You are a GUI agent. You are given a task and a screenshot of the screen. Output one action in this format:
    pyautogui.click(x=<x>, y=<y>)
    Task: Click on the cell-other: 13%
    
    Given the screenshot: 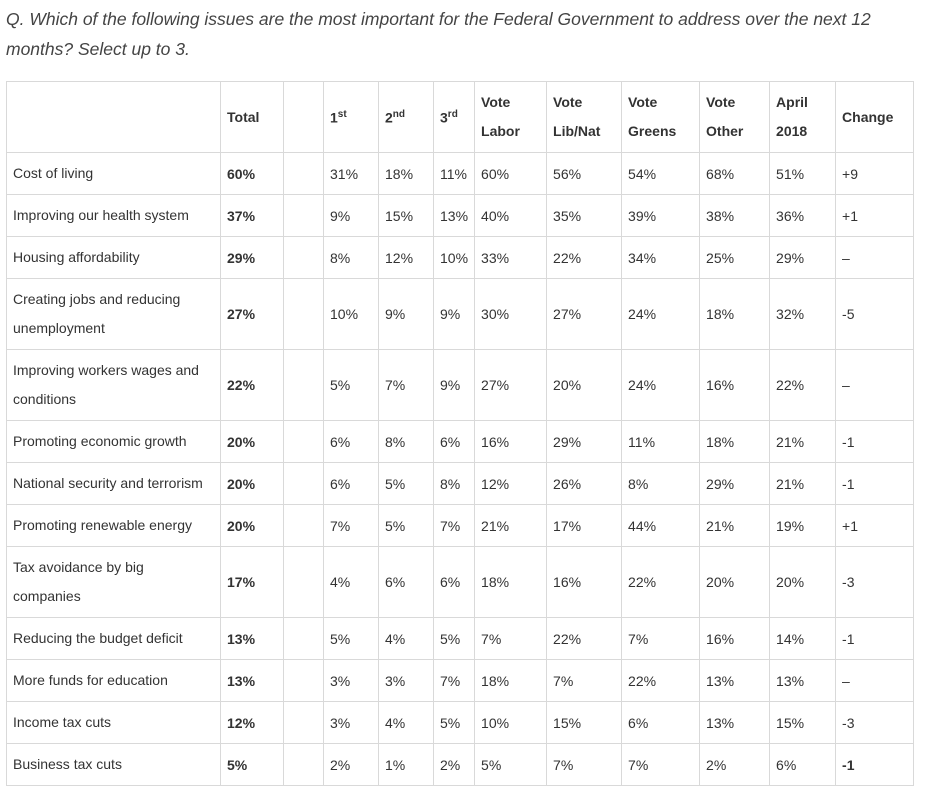 What is the action you would take?
    pyautogui.click(x=735, y=680)
    